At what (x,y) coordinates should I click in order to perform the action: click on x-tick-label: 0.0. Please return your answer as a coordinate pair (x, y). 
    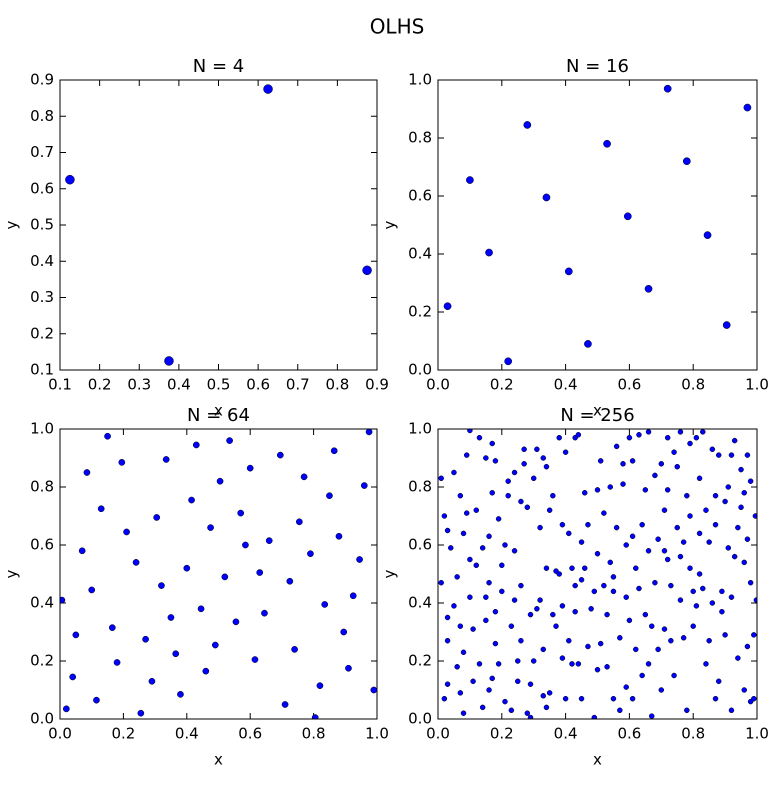
    Looking at the image, I should click on (60, 734).